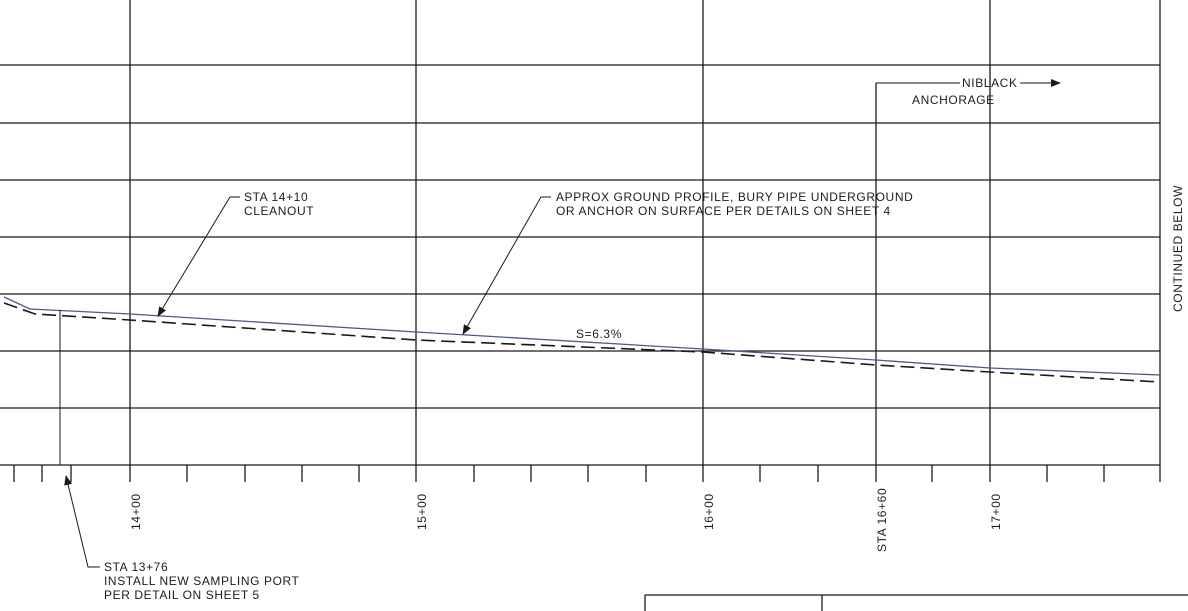 Image resolution: width=1188 pixels, height=611 pixels. Describe the element at coordinates (953, 100) in the screenshot. I see `anchorage-text: ANCHORAGE` at that location.